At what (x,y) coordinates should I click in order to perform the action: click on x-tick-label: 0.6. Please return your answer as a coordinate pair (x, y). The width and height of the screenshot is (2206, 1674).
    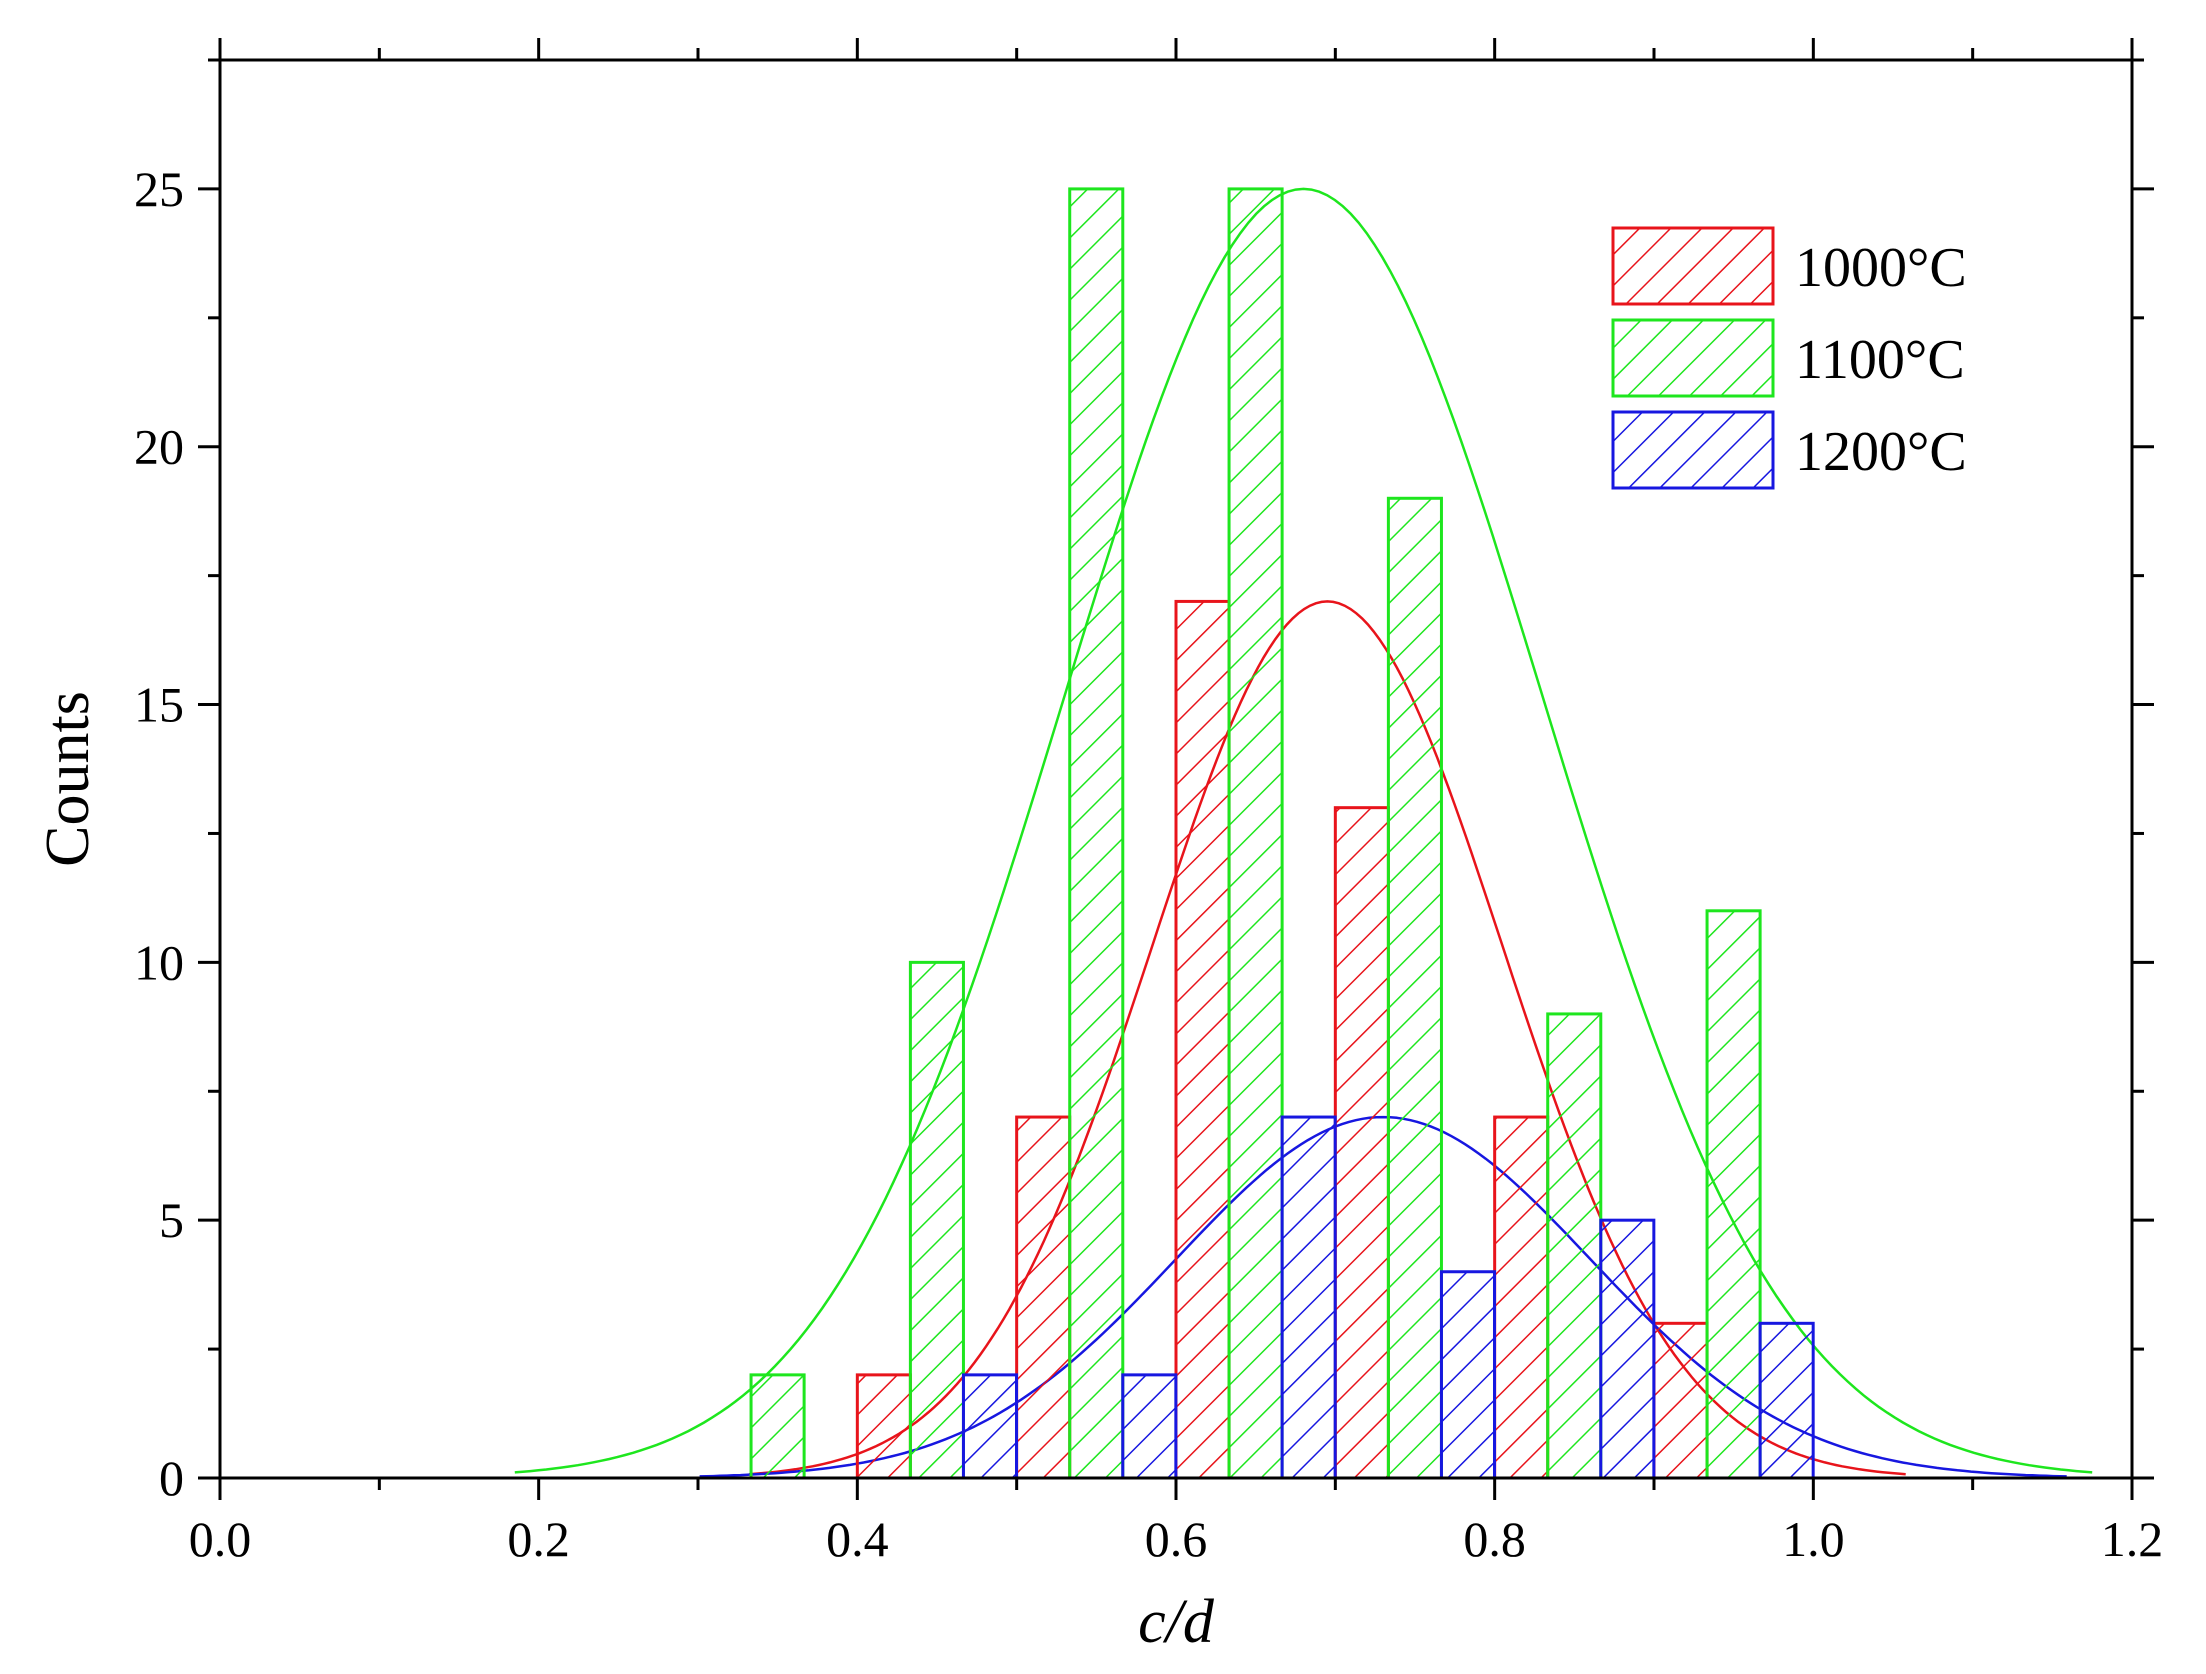
    Looking at the image, I should click on (1176, 1539).